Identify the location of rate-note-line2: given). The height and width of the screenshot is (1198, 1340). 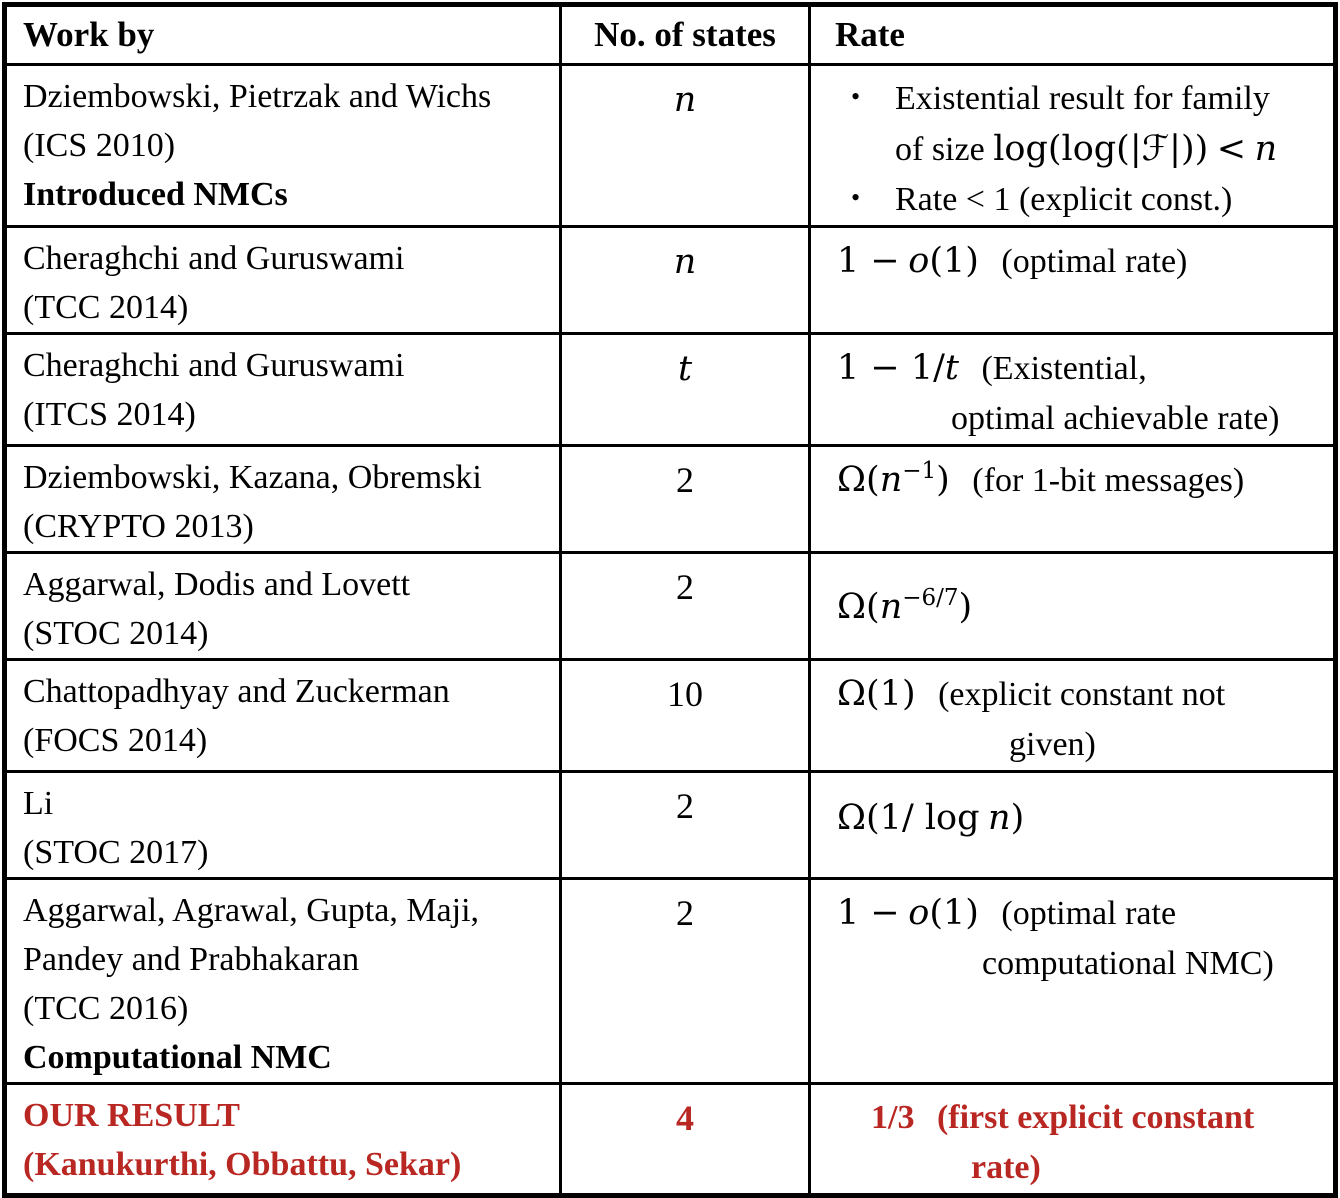
(1052, 744).